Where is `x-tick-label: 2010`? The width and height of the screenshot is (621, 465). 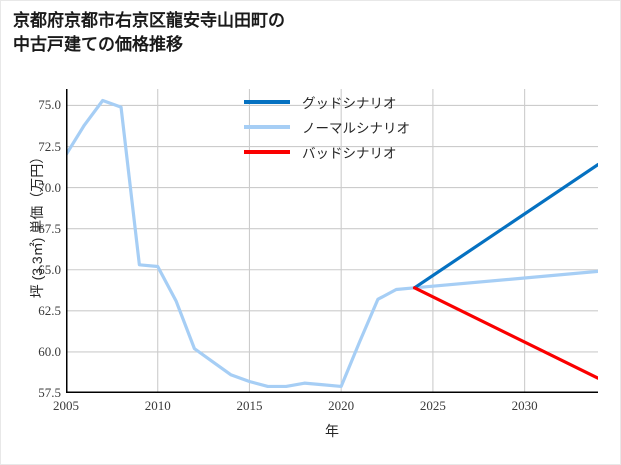
x-tick-label: 2010 is located at coordinates (157, 405).